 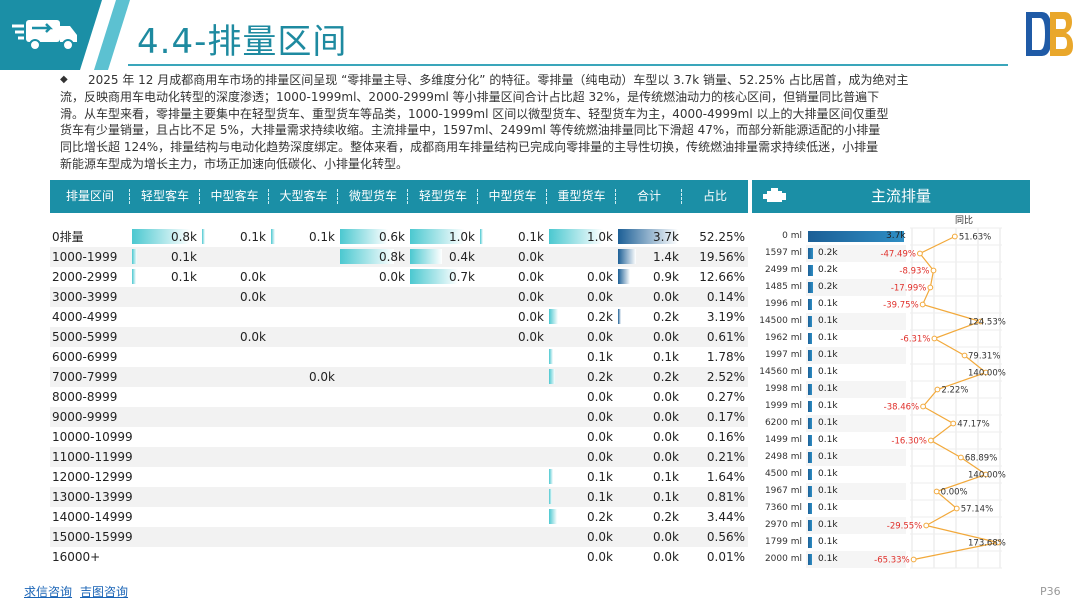 What do you see at coordinates (104, 592) in the screenshot?
I see `footer-link-jitu: 吉图咨询` at bounding box center [104, 592].